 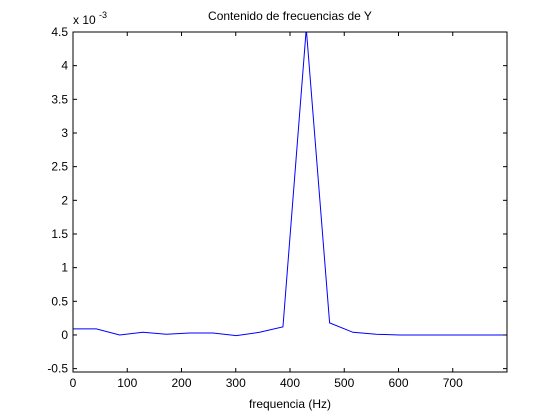 What do you see at coordinates (236, 383) in the screenshot?
I see `x-tick-label: 300` at bounding box center [236, 383].